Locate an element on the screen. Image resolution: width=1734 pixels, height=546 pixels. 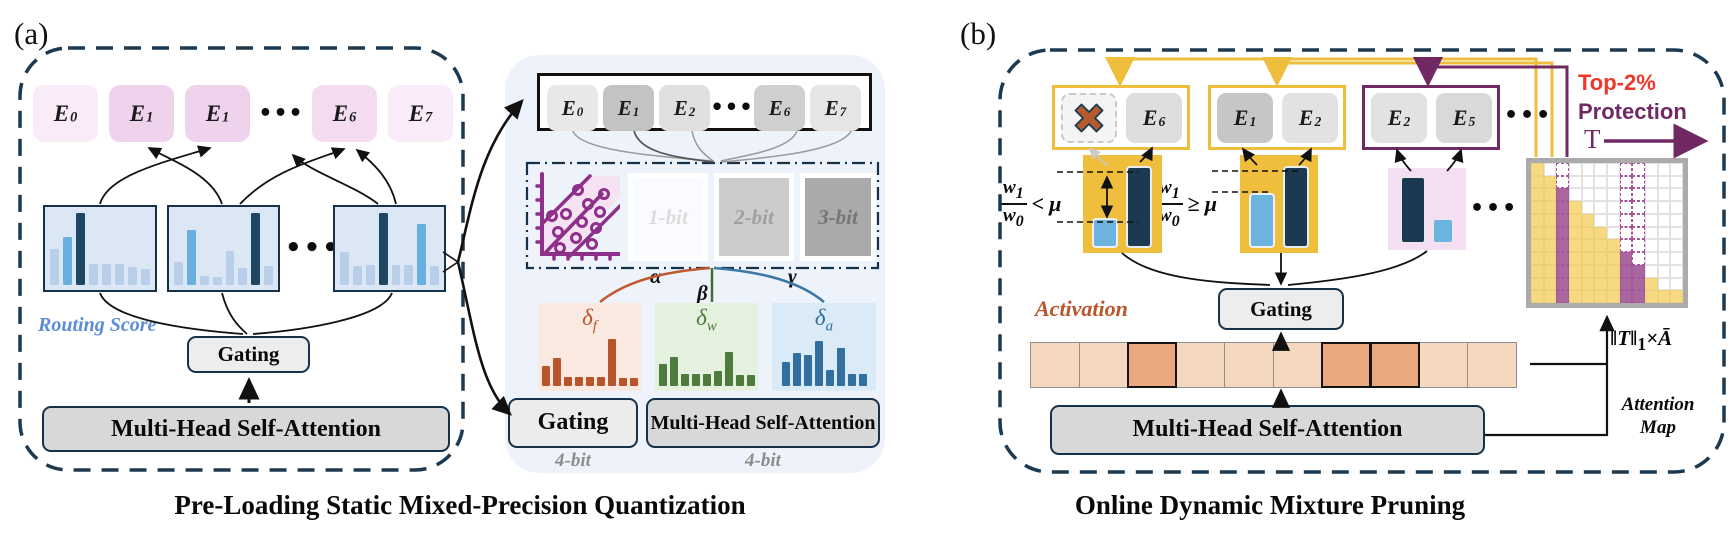
pruned-expert-chip is located at coordinates (1089, 117).